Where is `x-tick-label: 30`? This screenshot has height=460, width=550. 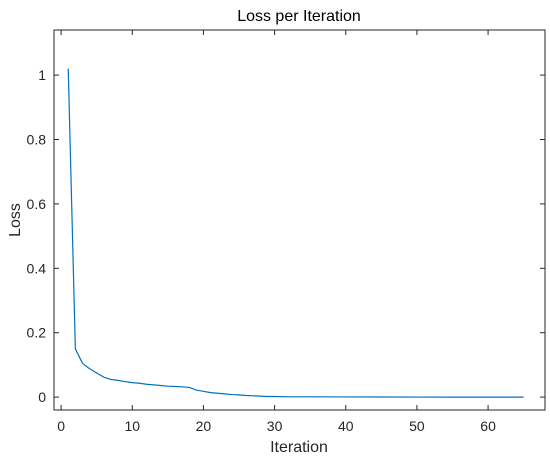 x-tick-label: 30 is located at coordinates (275, 426).